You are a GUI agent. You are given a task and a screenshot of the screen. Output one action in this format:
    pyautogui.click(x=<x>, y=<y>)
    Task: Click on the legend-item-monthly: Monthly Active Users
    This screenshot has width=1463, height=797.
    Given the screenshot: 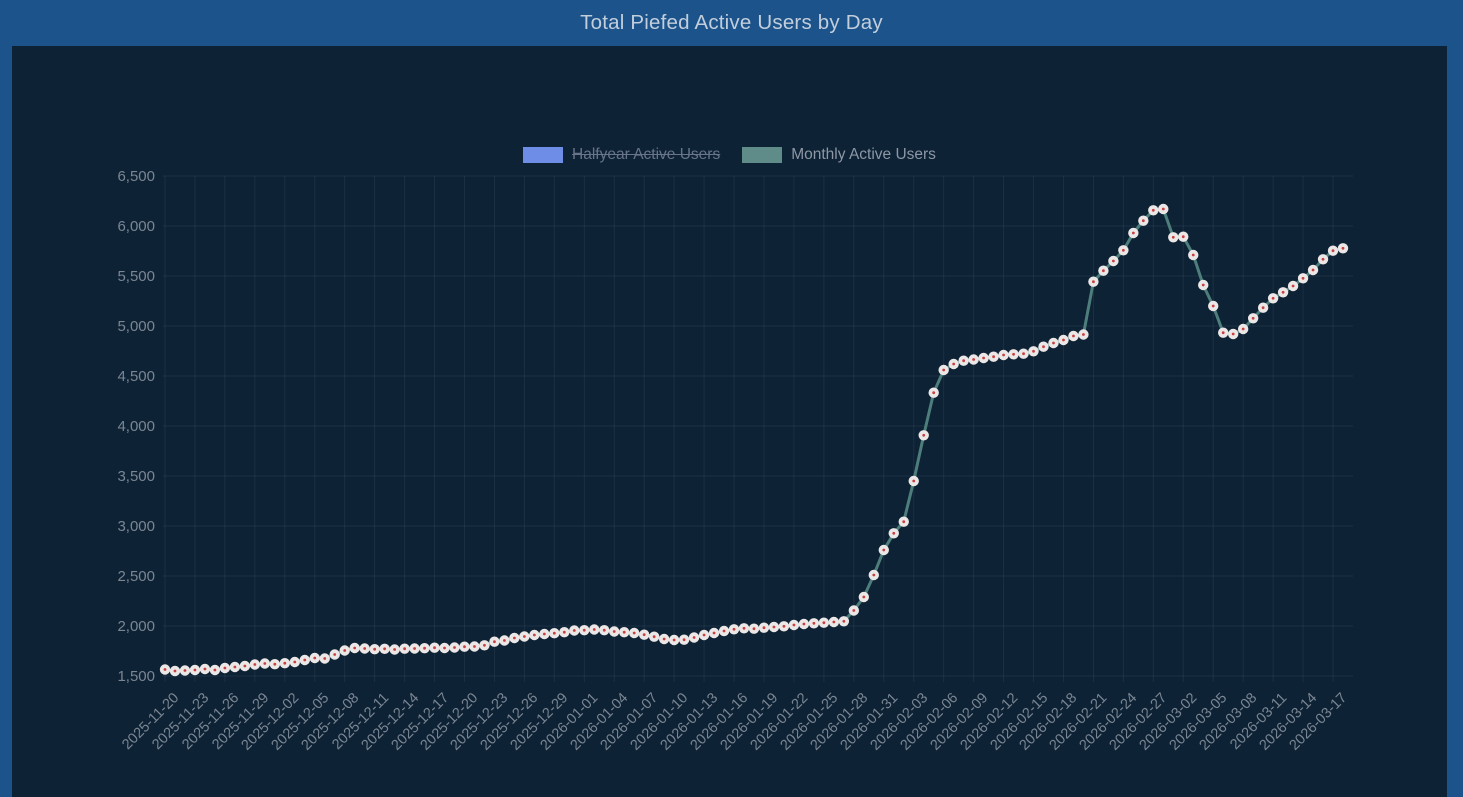 What is the action you would take?
    pyautogui.click(x=839, y=155)
    